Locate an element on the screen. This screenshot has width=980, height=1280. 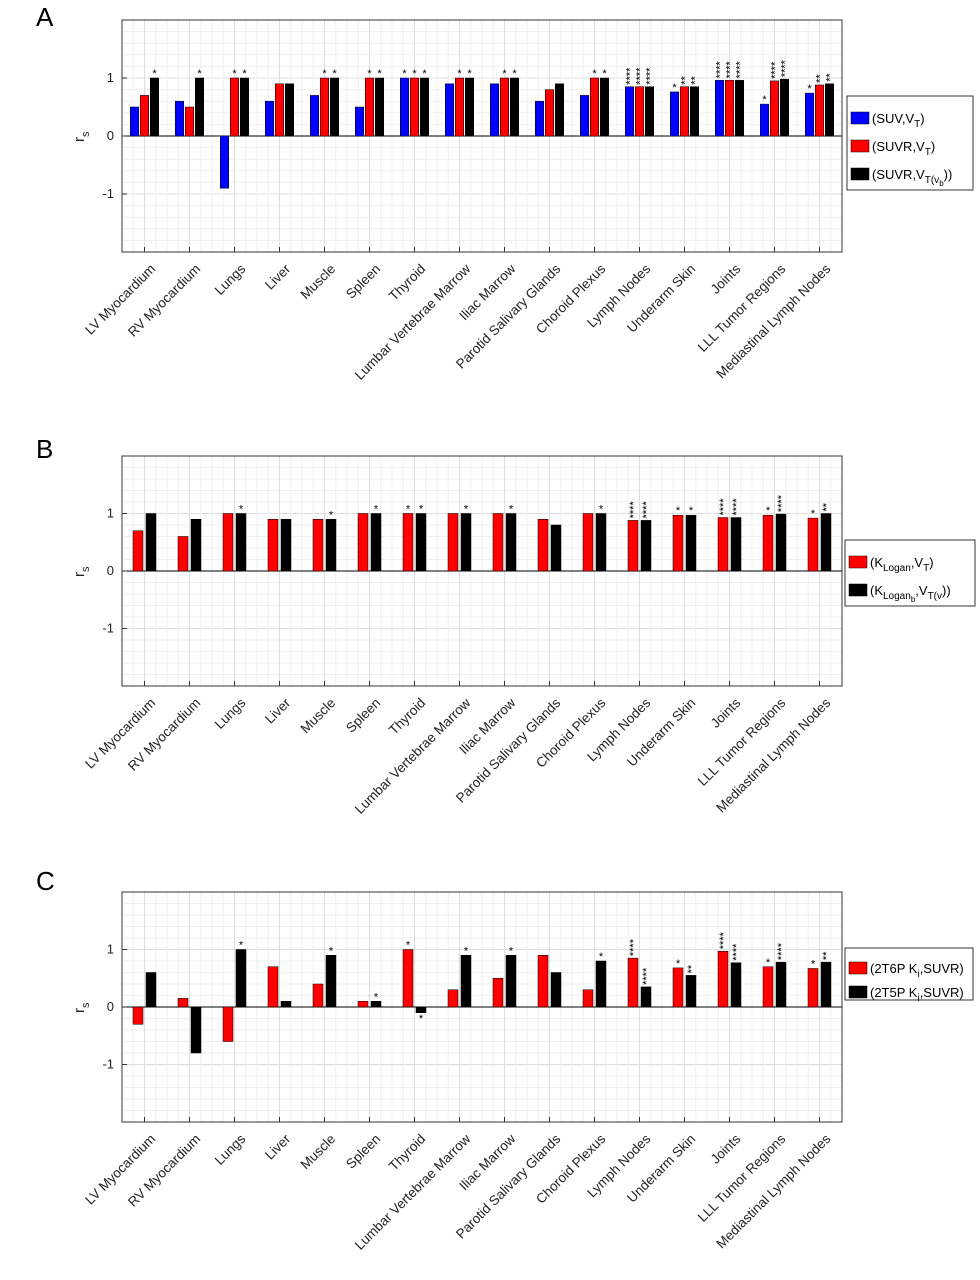
y-tick-label: 1 is located at coordinates (110, 513).